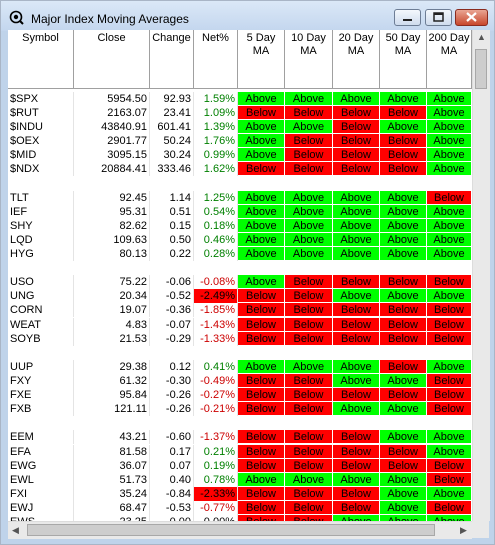  I want to click on close-cell: 21.53, so click(112, 339).